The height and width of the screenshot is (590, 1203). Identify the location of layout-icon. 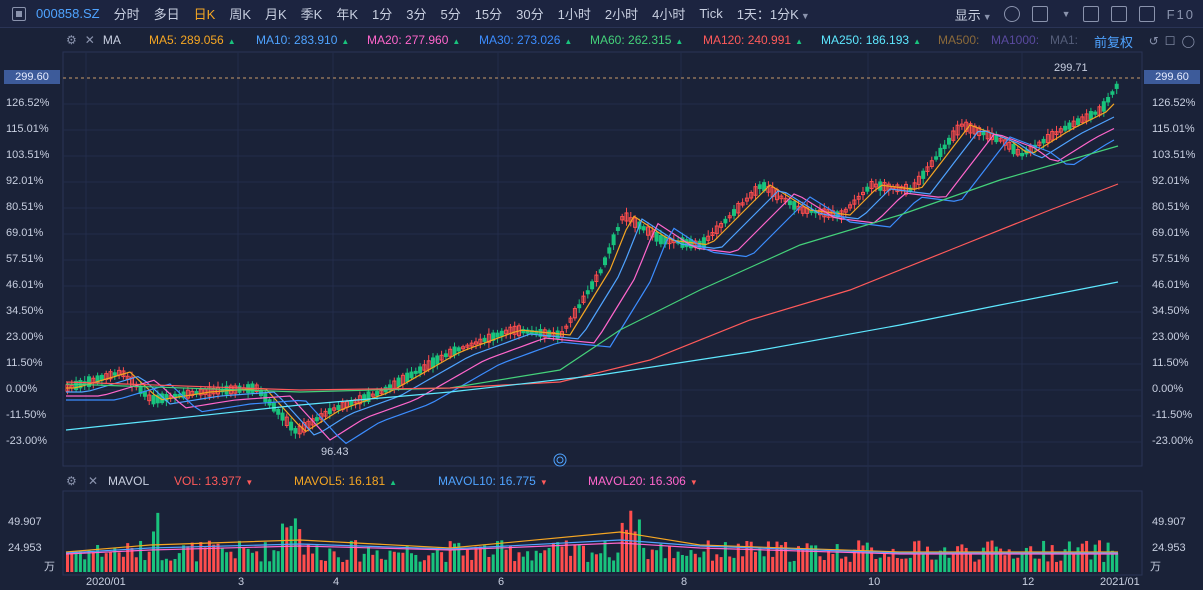
(1039, 14).